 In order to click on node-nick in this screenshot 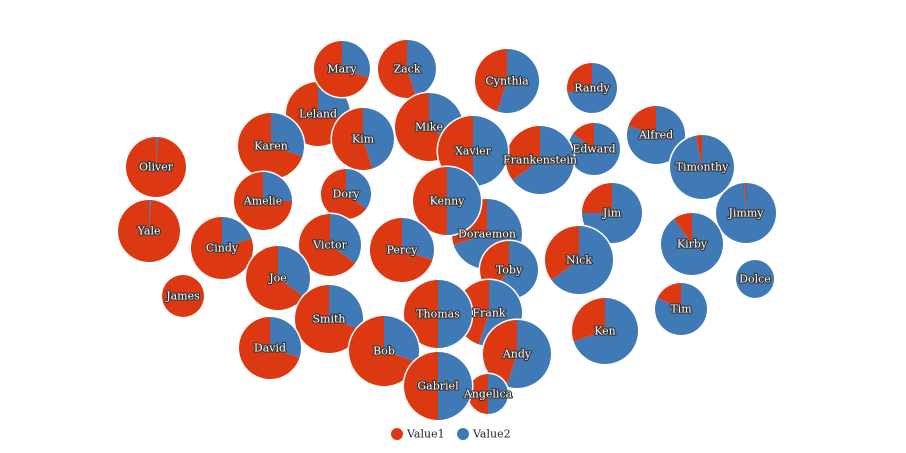, I will do `click(579, 260)`.